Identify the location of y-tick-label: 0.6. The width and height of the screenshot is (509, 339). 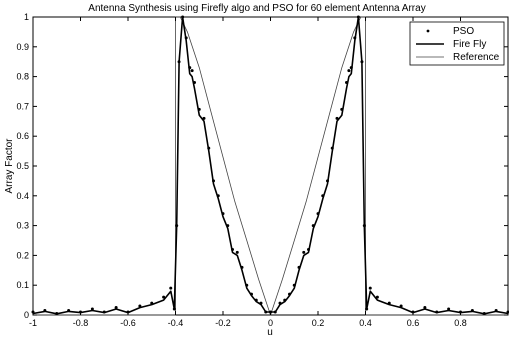
(22, 136).